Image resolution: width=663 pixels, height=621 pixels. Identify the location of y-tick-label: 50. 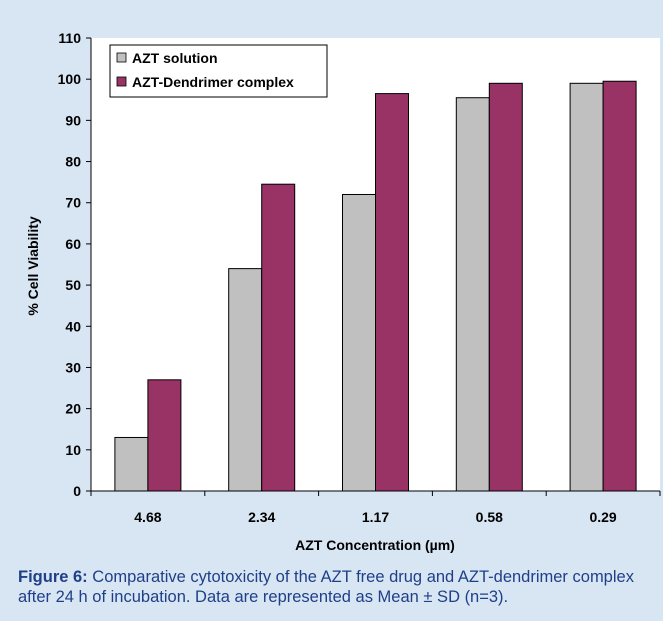
(73, 285).